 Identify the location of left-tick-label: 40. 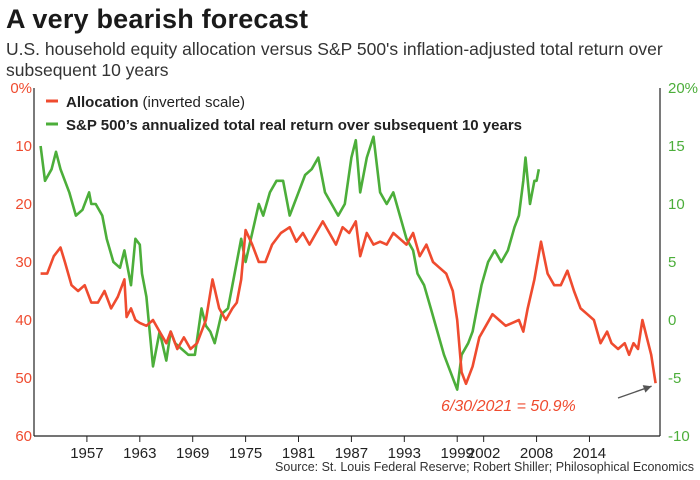
(23, 320).